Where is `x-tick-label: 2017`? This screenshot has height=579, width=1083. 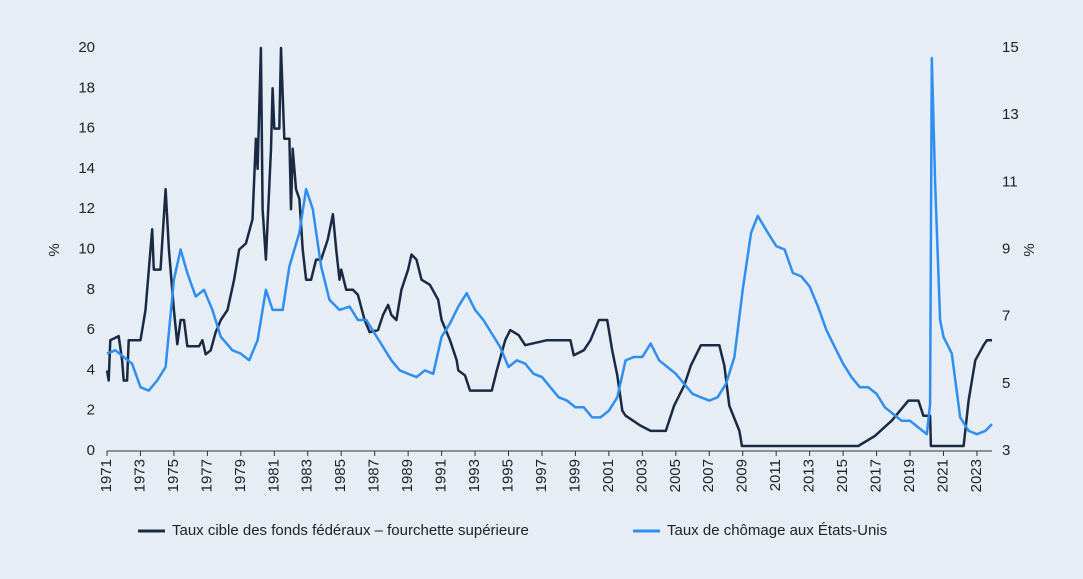 x-tick-label: 2017 is located at coordinates (876, 475).